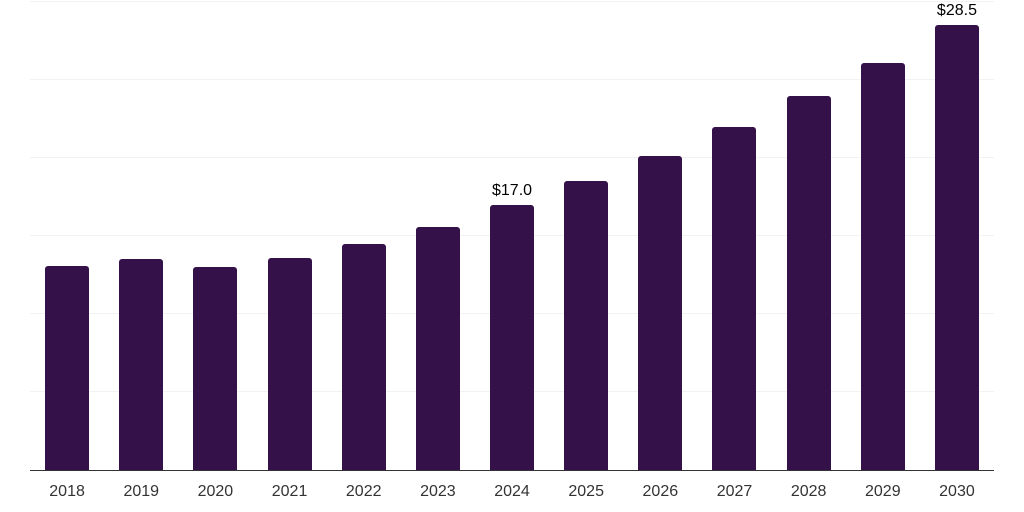 The height and width of the screenshot is (512, 1024). Describe the element at coordinates (67, 367) in the screenshot. I see `bar-2018` at that location.